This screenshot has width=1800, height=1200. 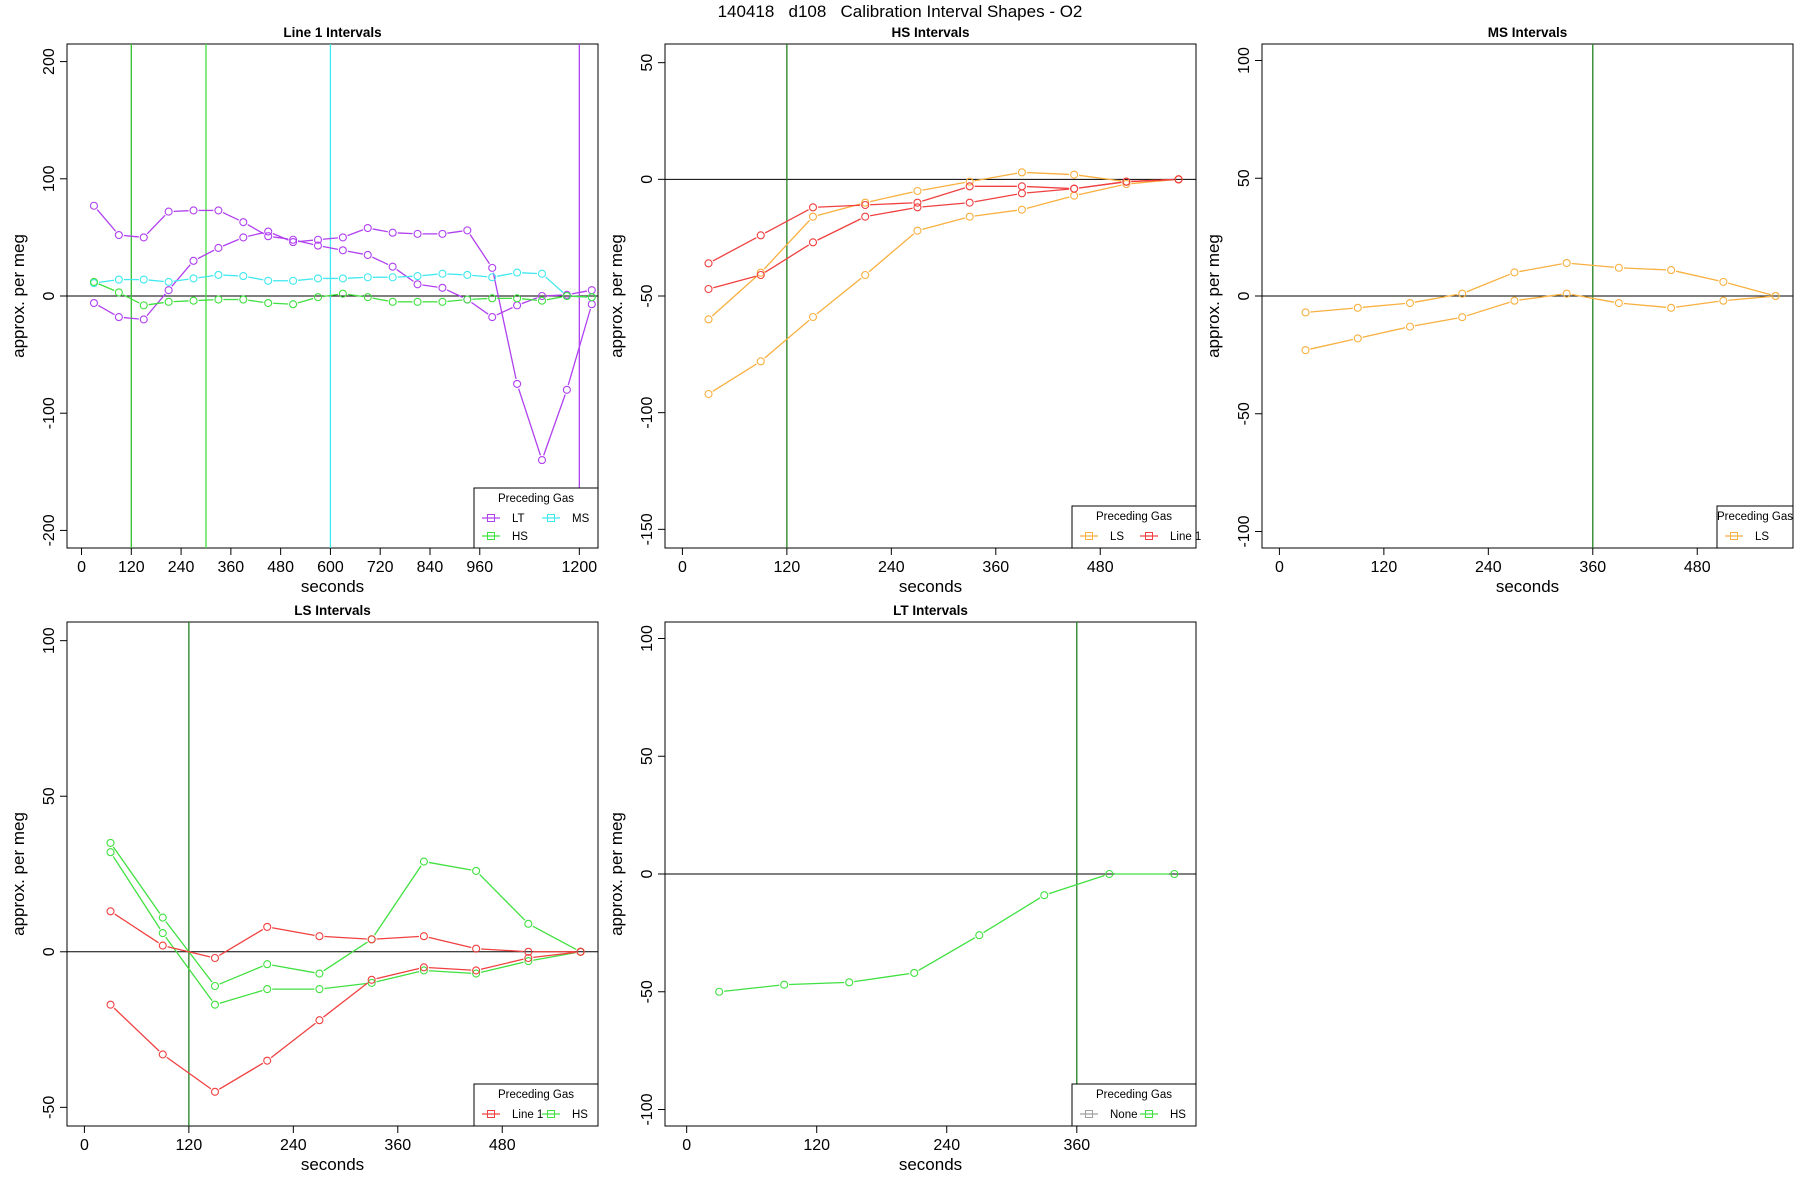 What do you see at coordinates (49, 295) in the screenshot?
I see `y-tick-label: 0` at bounding box center [49, 295].